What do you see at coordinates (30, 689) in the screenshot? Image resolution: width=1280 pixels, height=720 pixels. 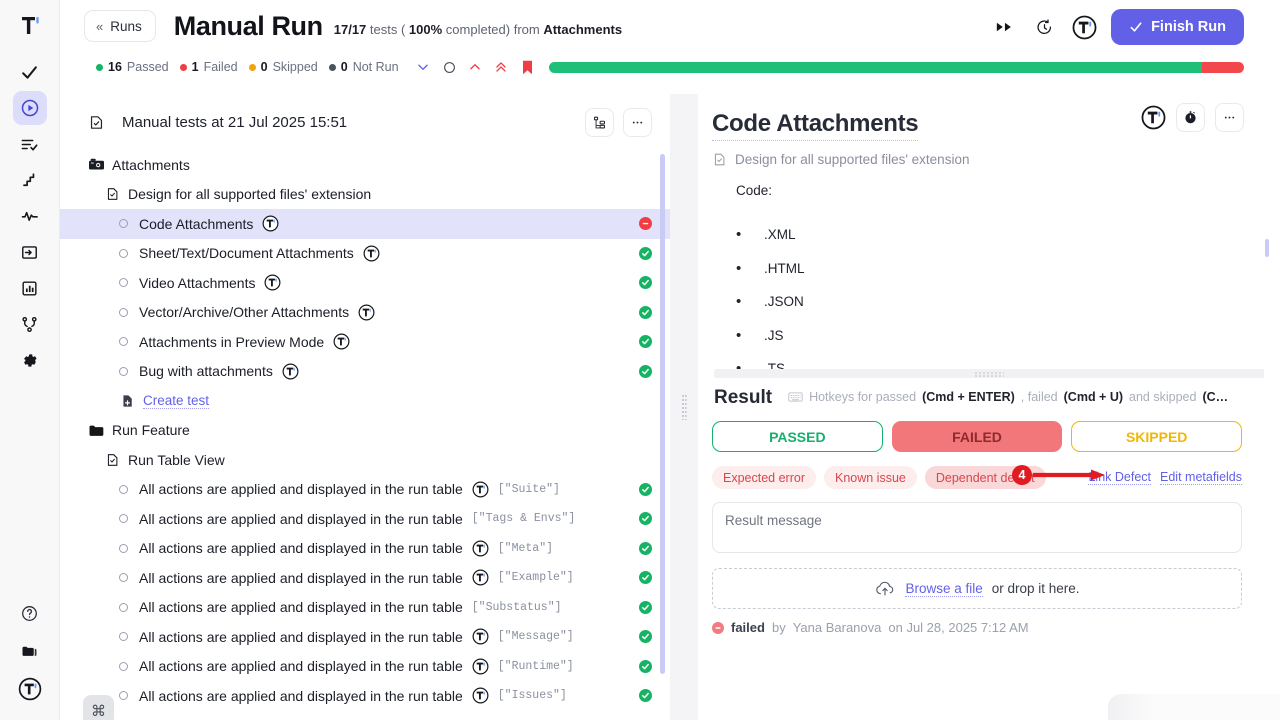 I see `account-avatar-icon` at bounding box center [30, 689].